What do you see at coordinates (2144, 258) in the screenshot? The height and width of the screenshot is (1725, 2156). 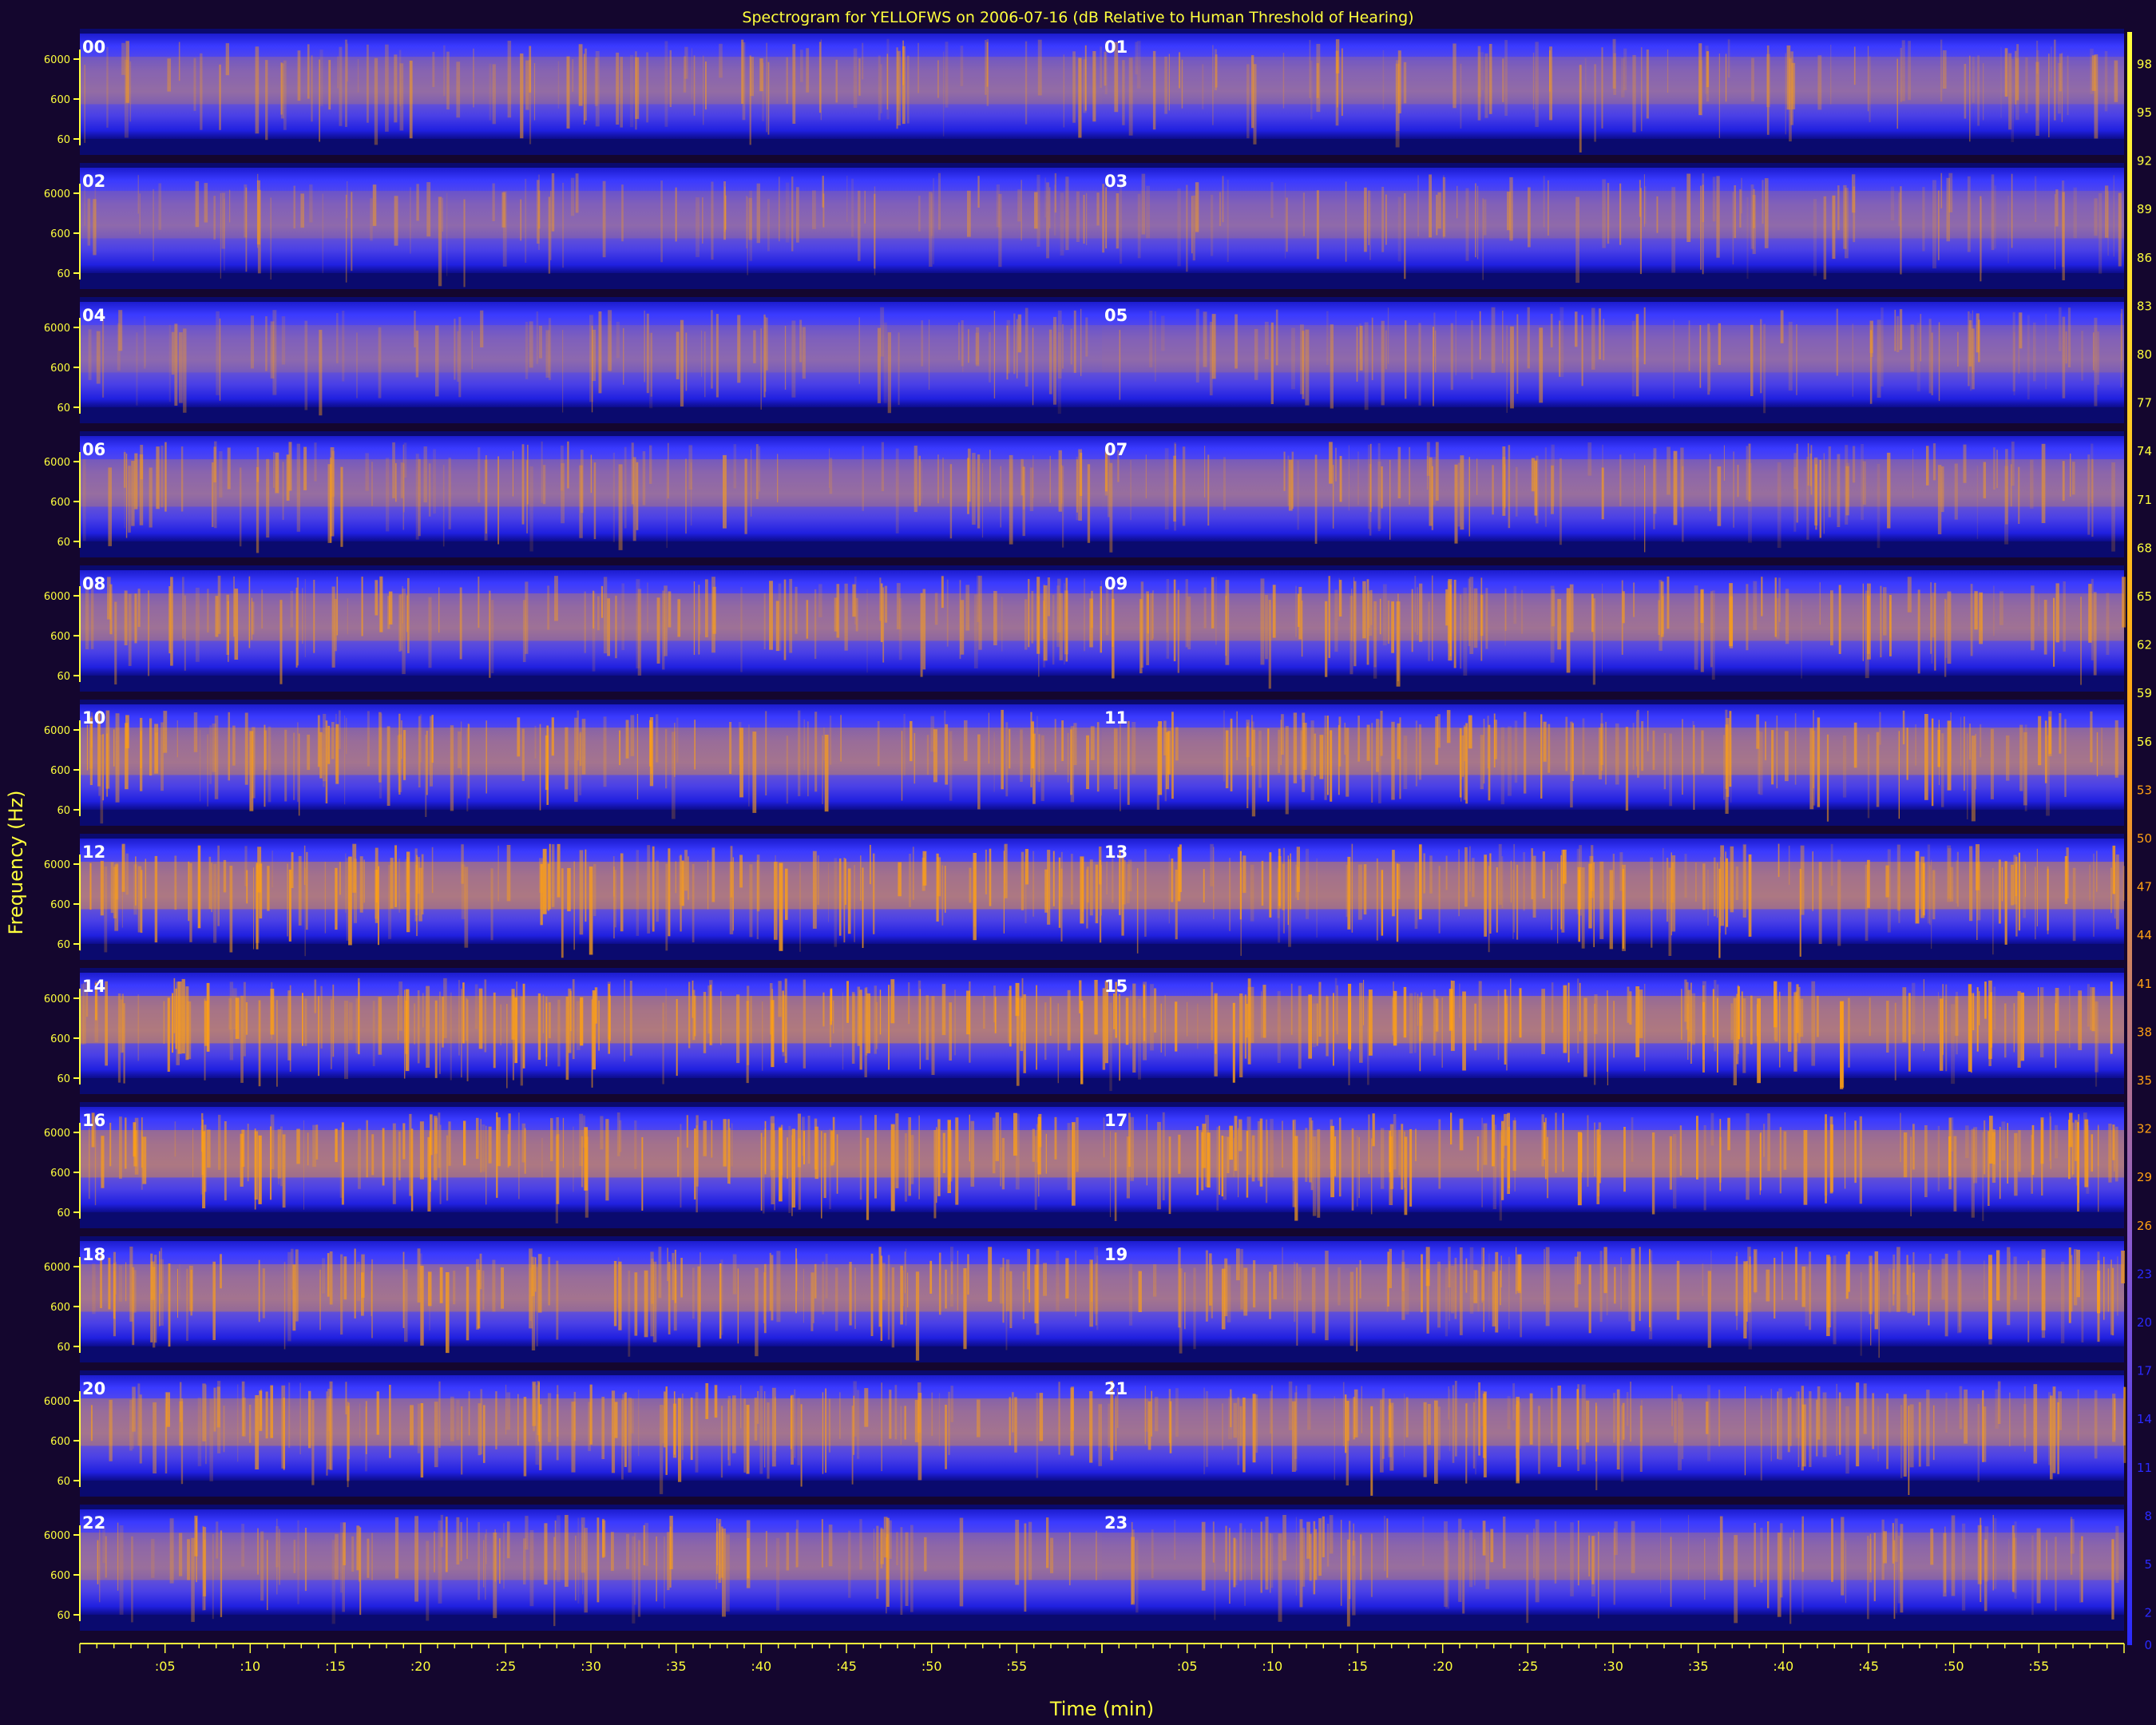 I see `colorbar-tick-label: 86` at bounding box center [2144, 258].